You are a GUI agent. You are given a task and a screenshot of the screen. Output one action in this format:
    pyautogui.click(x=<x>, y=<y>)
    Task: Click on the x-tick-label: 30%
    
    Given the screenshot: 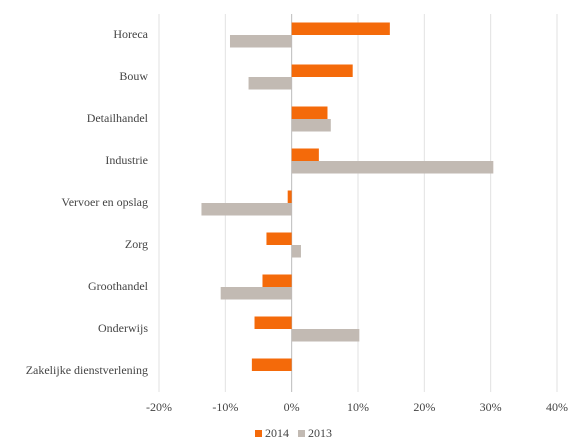 What is the action you would take?
    pyautogui.click(x=491, y=407)
    